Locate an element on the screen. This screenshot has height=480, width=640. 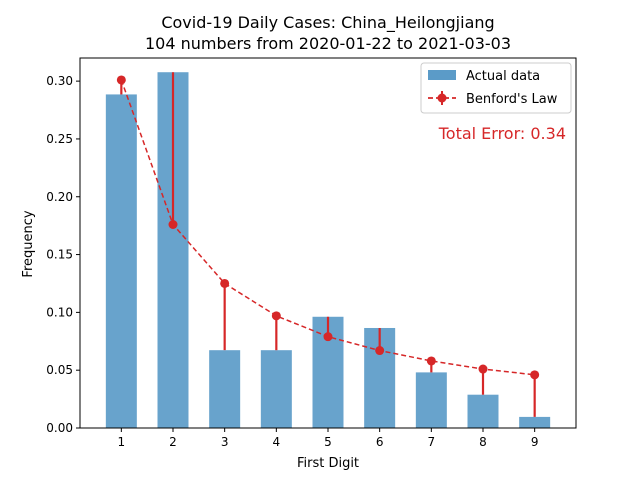
x-tick-label: 3 is located at coordinates (225, 442).